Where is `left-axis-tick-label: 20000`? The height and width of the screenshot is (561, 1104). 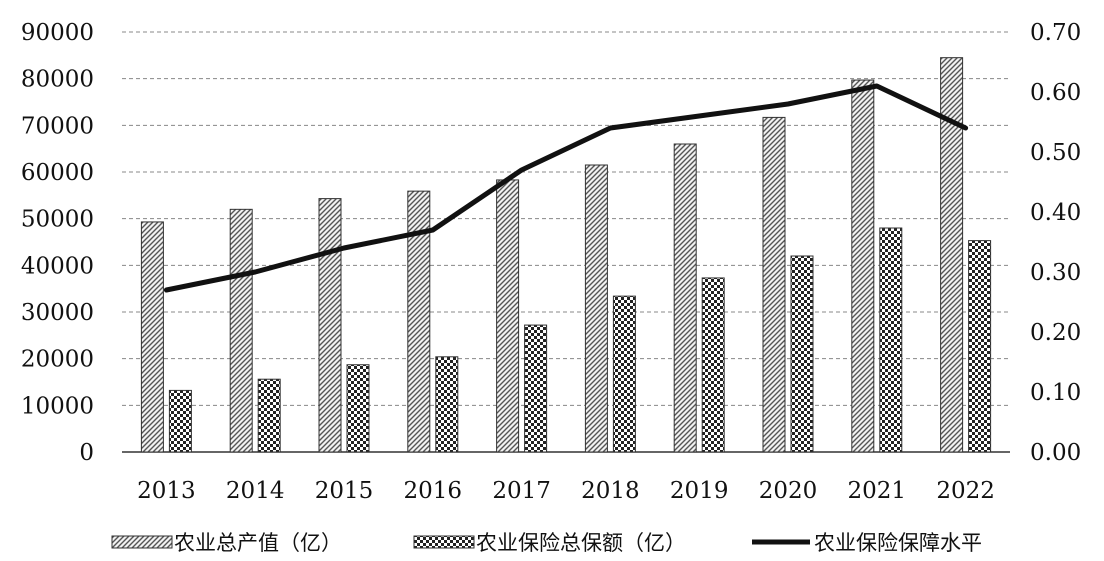
left-axis-tick-label: 20000 is located at coordinates (57, 360).